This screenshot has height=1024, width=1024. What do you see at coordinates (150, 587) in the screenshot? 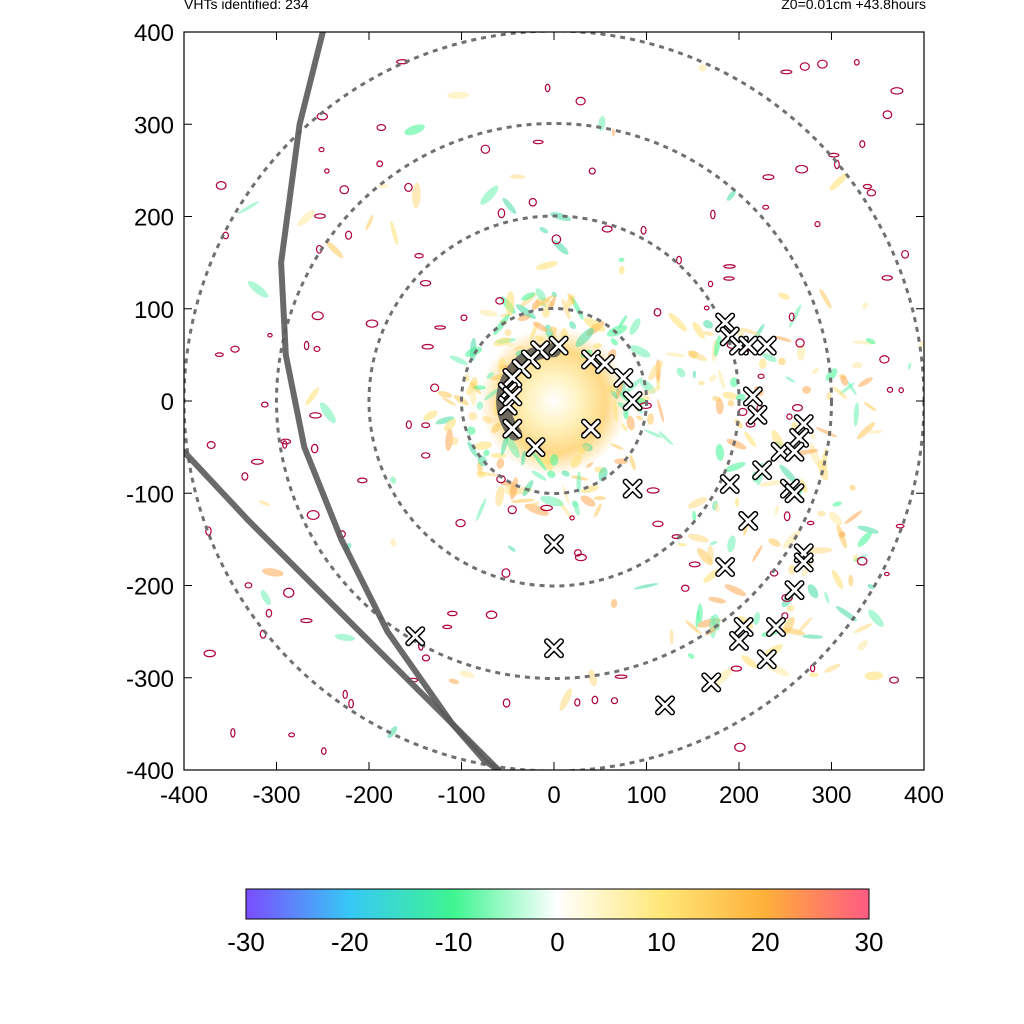
I see `y-tick-label: -200` at bounding box center [150, 587].